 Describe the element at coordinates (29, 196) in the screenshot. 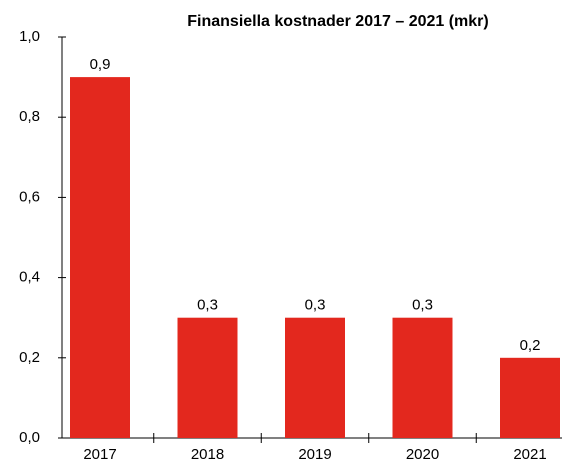

I see `y-tick-label: 0,6` at that location.